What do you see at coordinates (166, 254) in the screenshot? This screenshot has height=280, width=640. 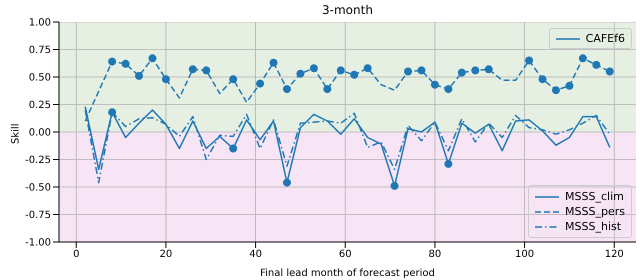 I see `x-tick-label: 20` at bounding box center [166, 254].